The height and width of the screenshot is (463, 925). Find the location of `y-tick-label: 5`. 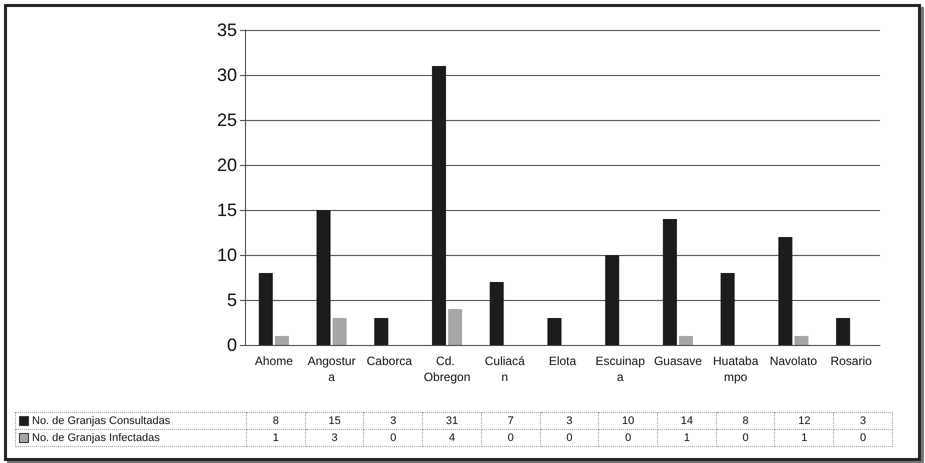

y-tick-label: 5 is located at coordinates (231, 300).